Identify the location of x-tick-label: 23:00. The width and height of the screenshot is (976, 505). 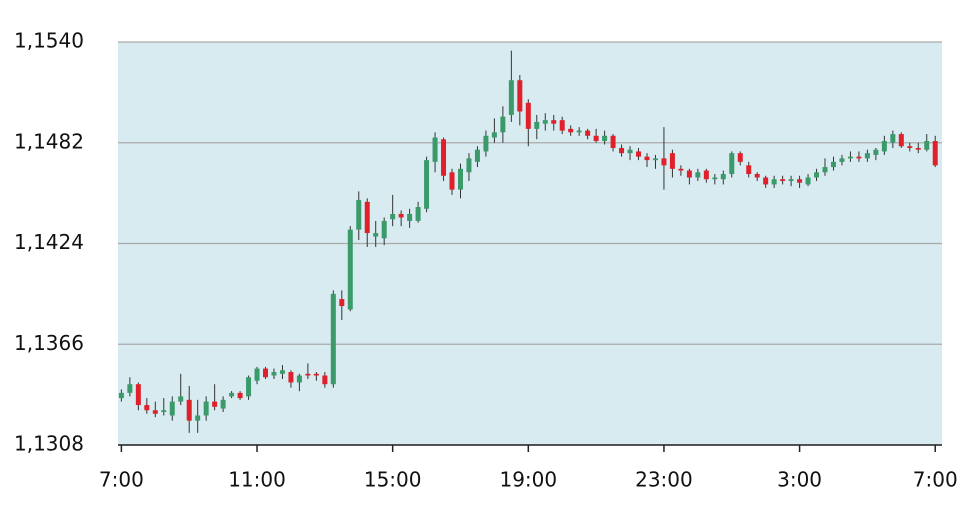
(664, 480).